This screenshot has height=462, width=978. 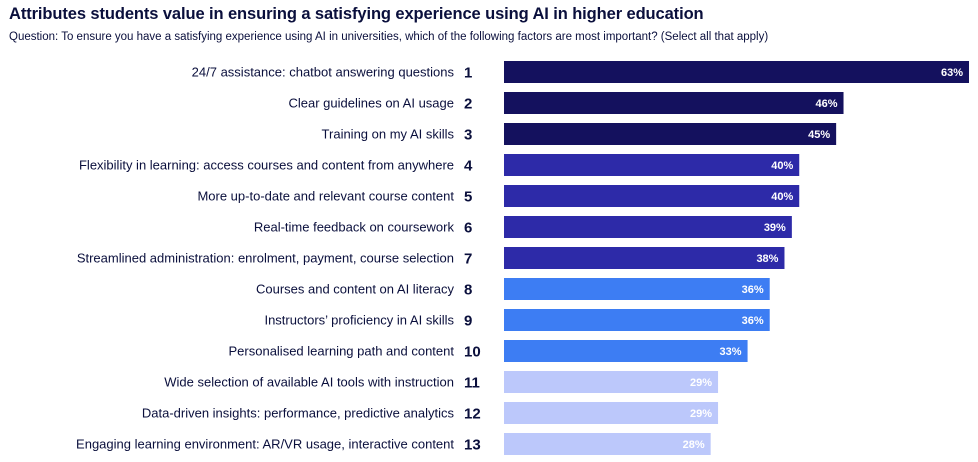 I want to click on rank-label: 3, so click(x=468, y=135).